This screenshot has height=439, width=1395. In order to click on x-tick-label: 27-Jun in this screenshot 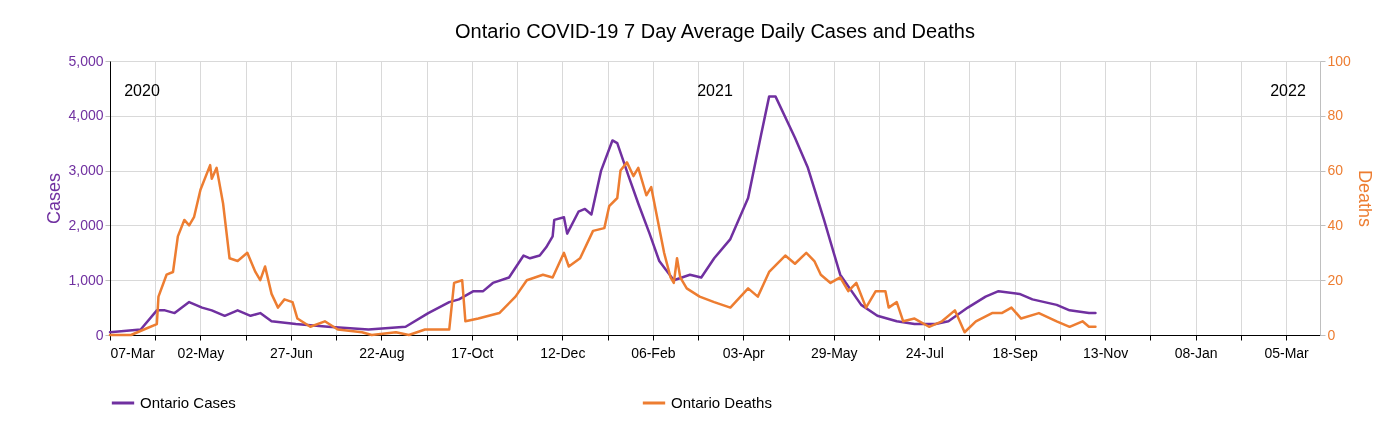, I will do `click(291, 352)`.